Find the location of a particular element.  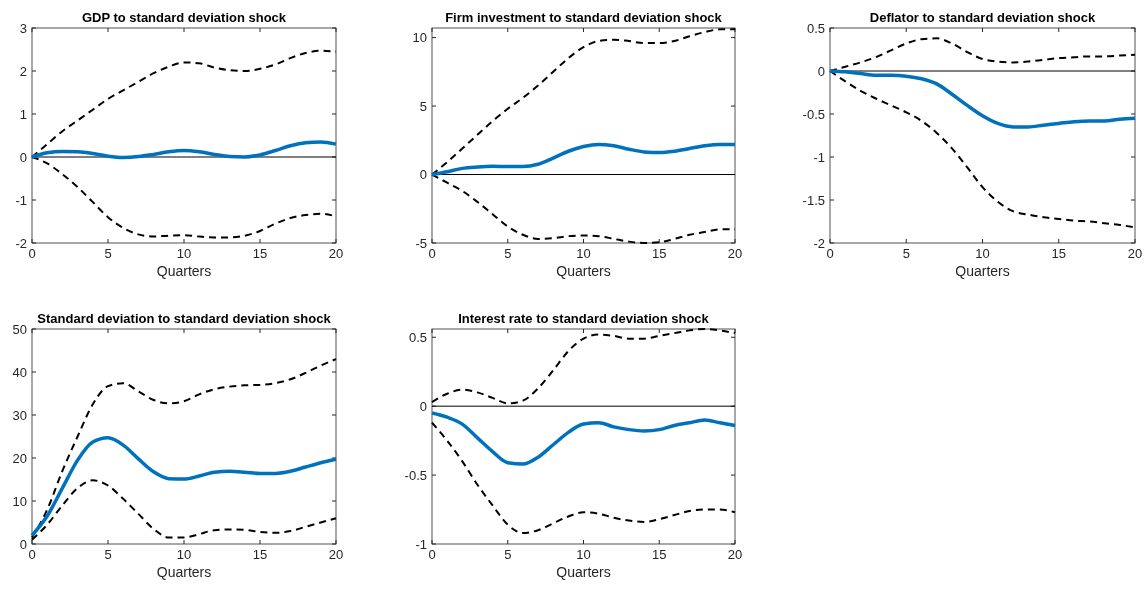

y-tick-label: 40 is located at coordinates (19, 372).